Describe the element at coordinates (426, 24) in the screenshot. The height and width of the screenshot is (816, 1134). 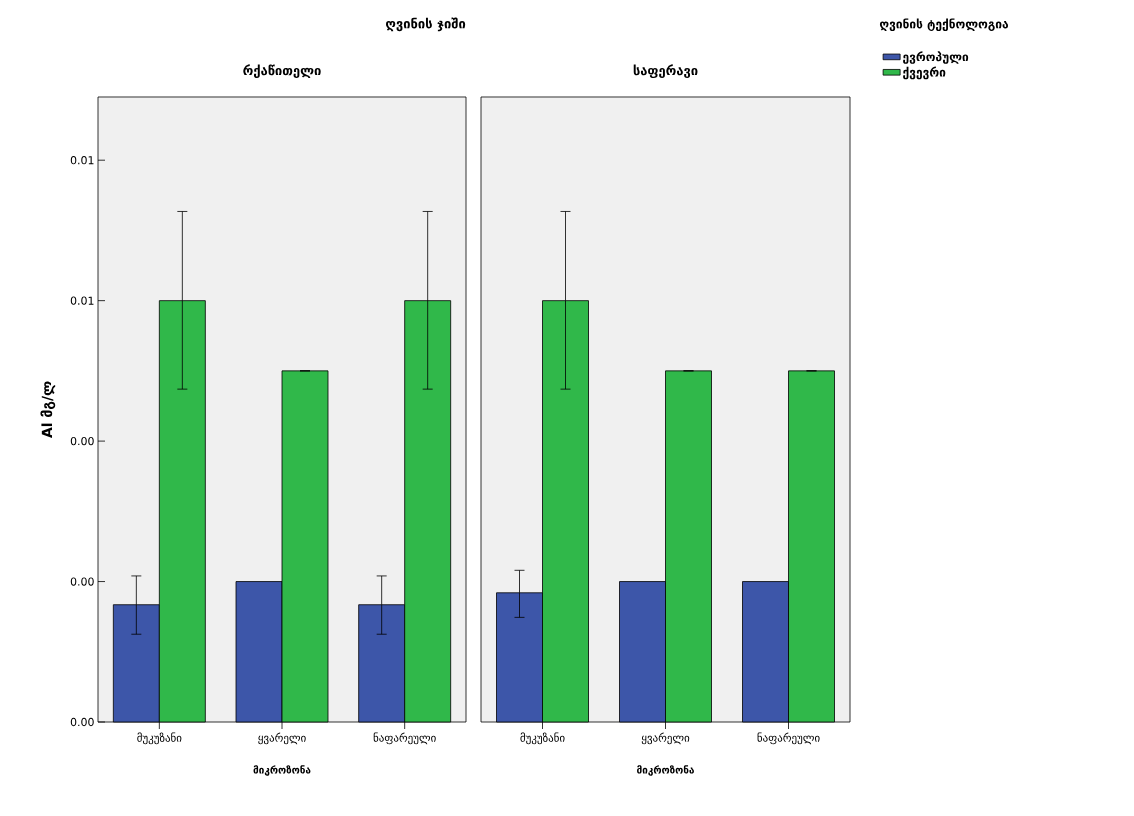
I see `chart-title: ღვინის ჯიში` at that location.